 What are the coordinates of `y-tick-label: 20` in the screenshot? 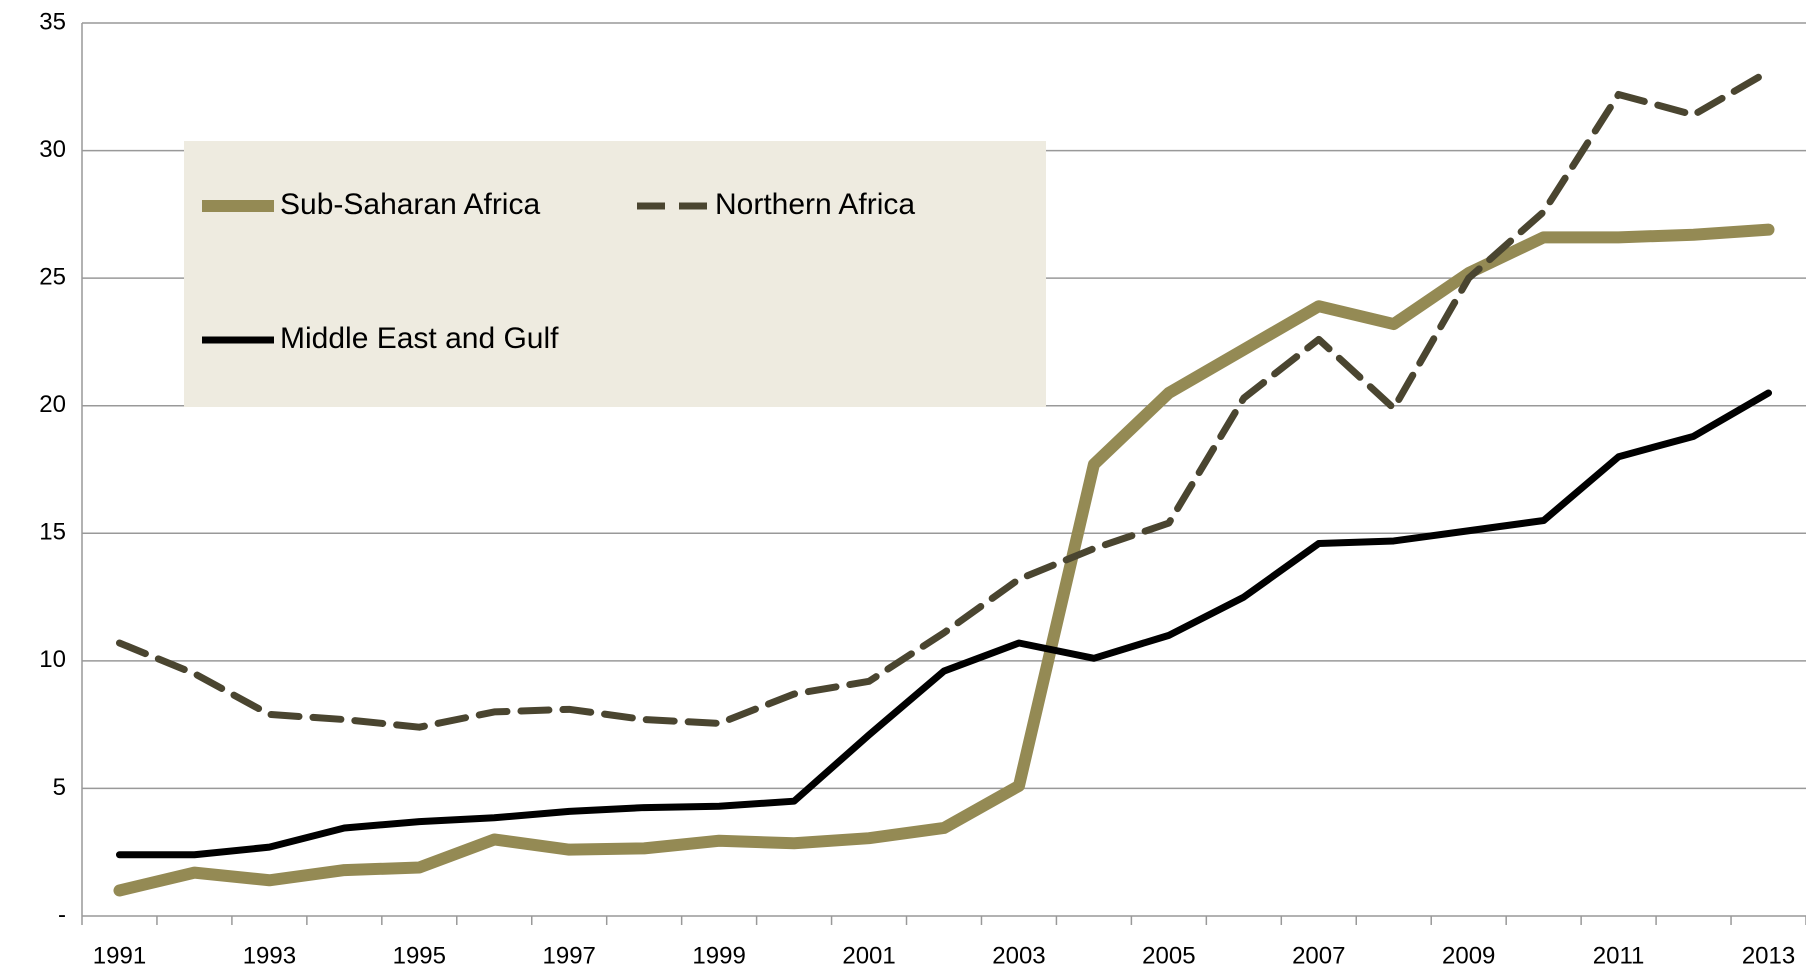 It's located at (52, 404).